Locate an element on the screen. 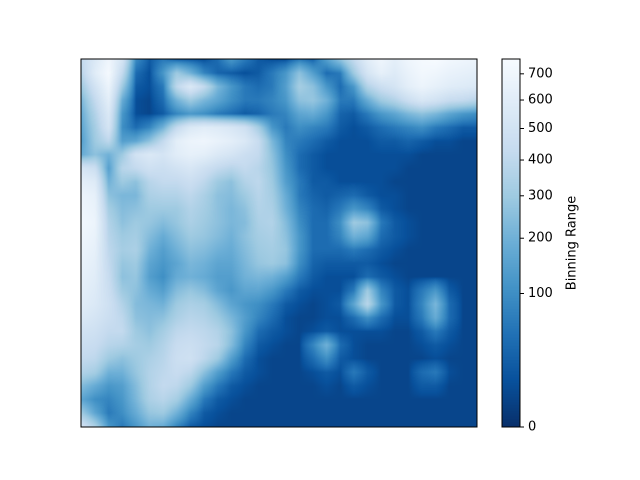  colorbar-tick-label: 500 is located at coordinates (540, 128).